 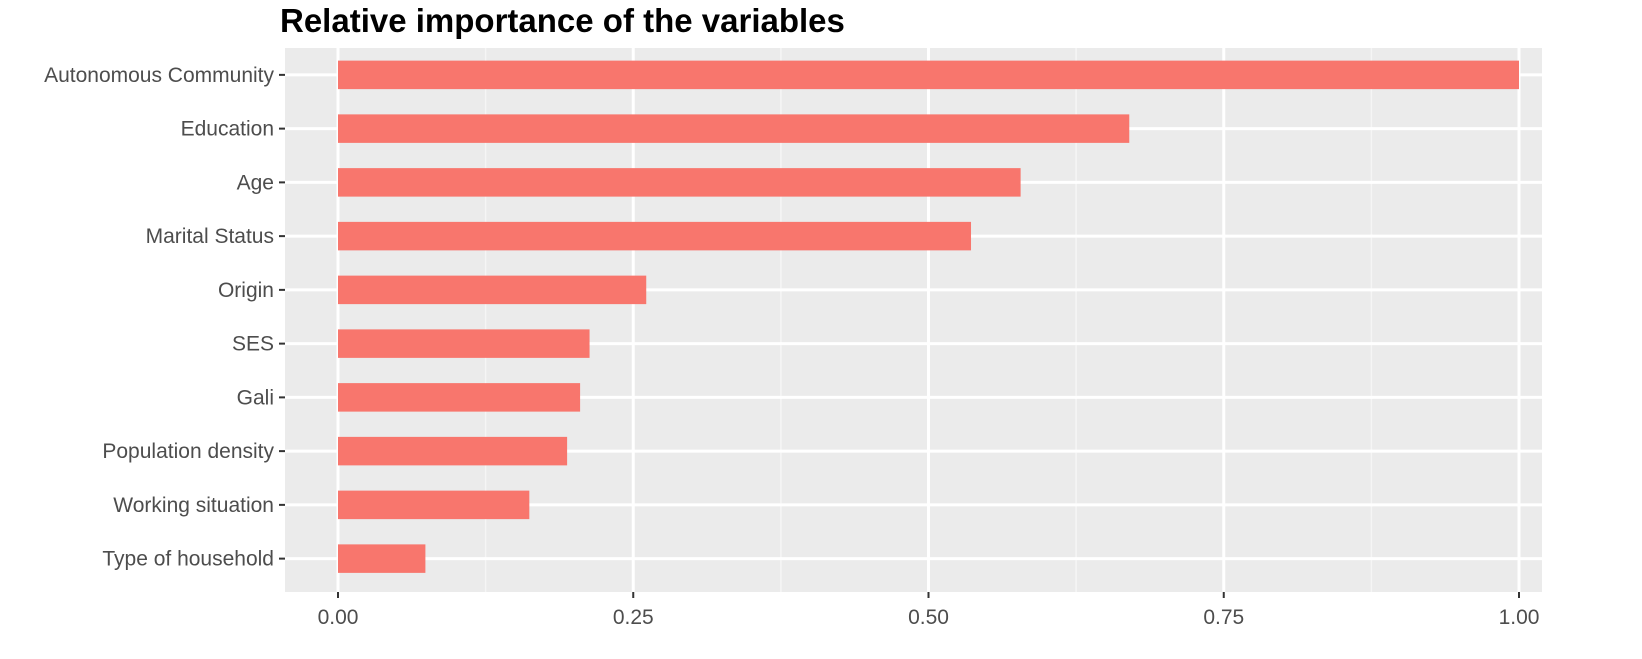 I want to click on x-tick-label: 0.50, so click(x=928, y=617).